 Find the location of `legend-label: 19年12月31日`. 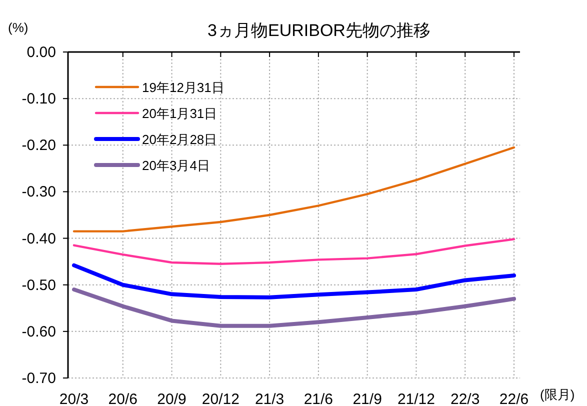

legend-label: 19年12月31日 is located at coordinates (183, 87).